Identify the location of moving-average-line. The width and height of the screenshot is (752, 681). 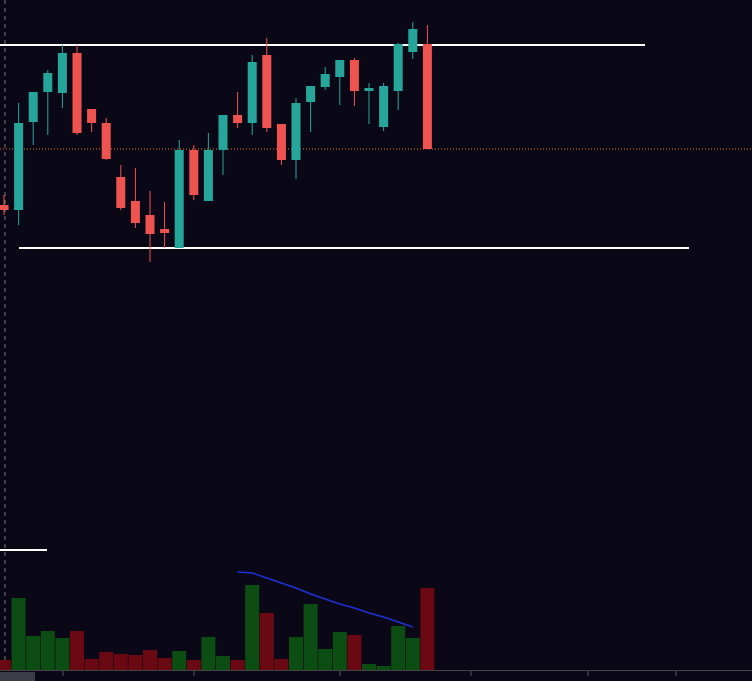
(325, 599).